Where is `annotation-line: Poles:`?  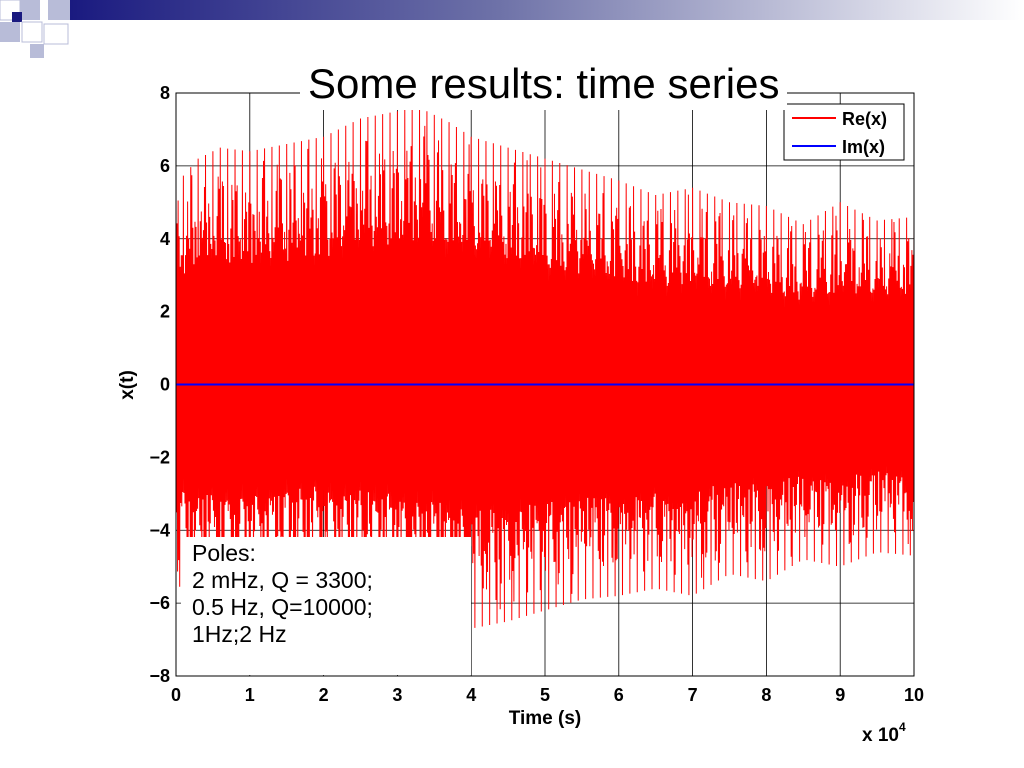 annotation-line: Poles: is located at coordinates (224, 553).